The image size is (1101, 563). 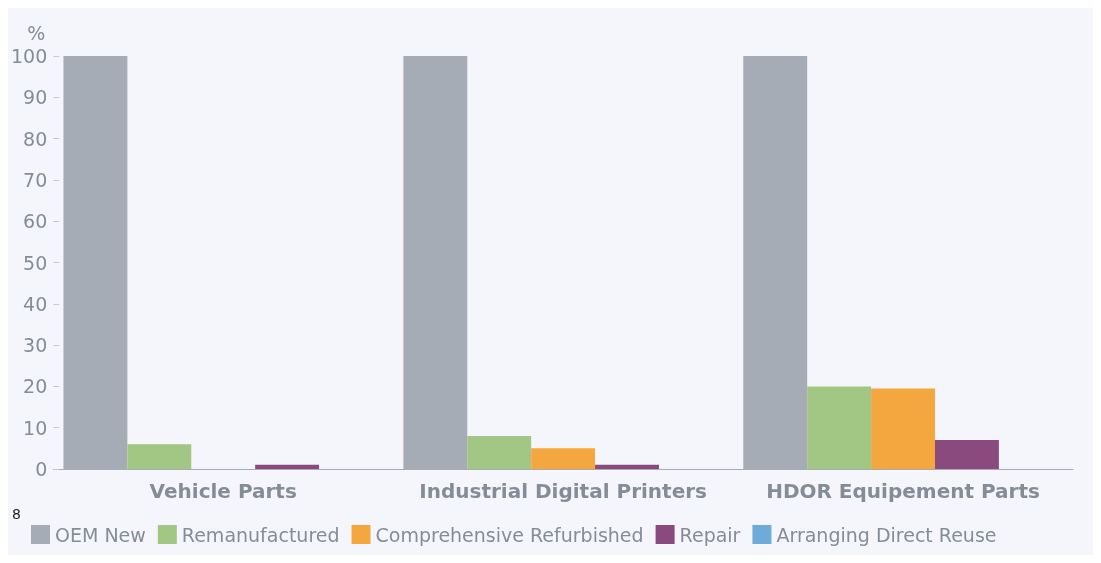 I want to click on legend-label: Repair, so click(x=710, y=534).